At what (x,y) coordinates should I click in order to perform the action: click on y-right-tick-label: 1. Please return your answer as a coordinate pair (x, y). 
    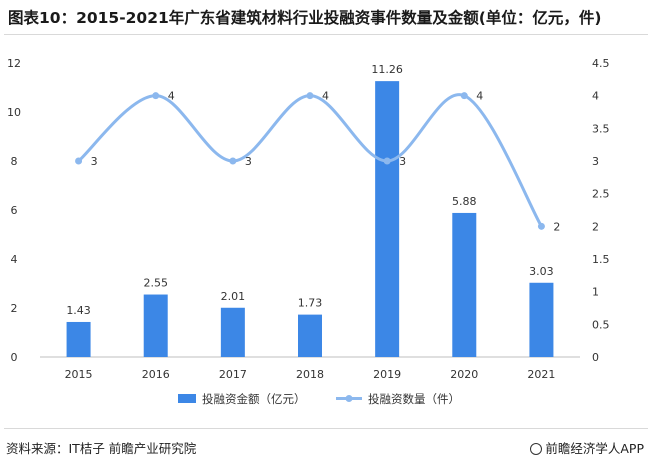
    Looking at the image, I should click on (595, 292).